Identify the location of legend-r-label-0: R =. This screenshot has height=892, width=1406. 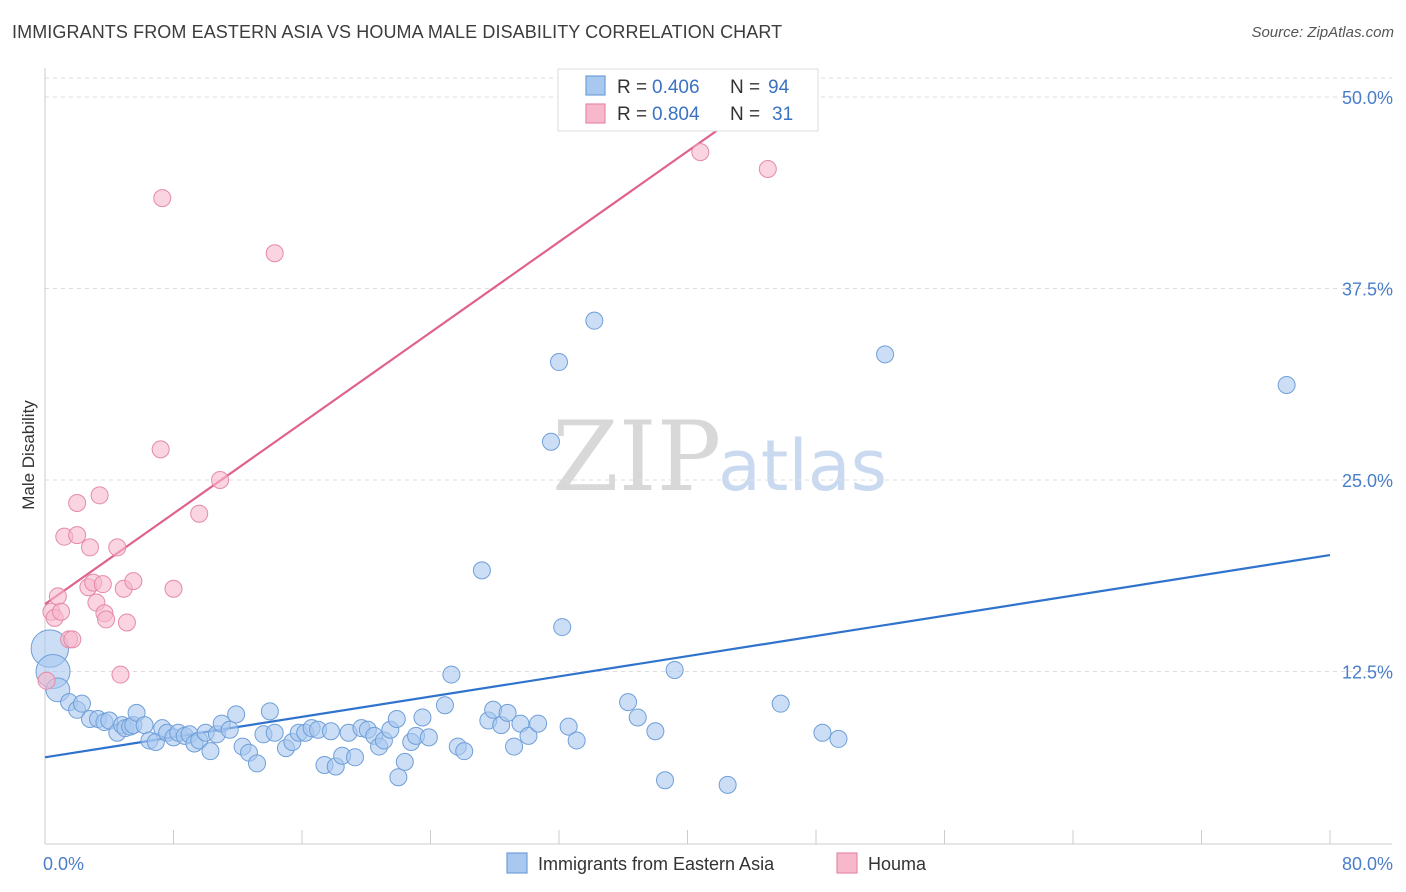
(632, 87).